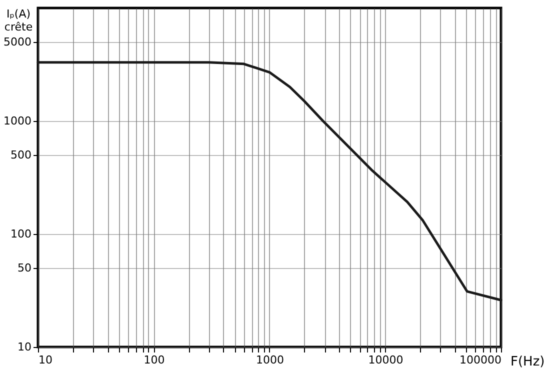 This screenshot has width=554, height=374. What do you see at coordinates (21, 234) in the screenshot?
I see `y-tick-label: 100` at bounding box center [21, 234].